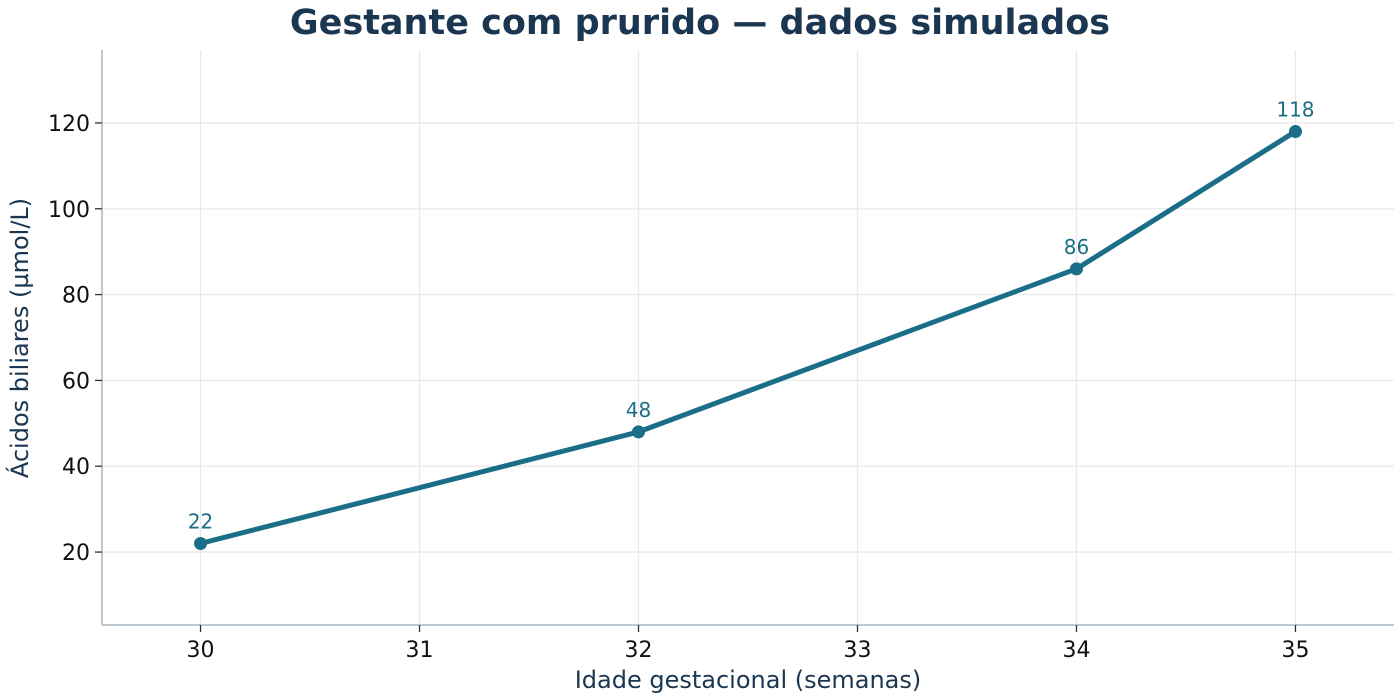 Image resolution: width=1400 pixels, height=700 pixels. I want to click on data-label: 86, so click(1076, 247).